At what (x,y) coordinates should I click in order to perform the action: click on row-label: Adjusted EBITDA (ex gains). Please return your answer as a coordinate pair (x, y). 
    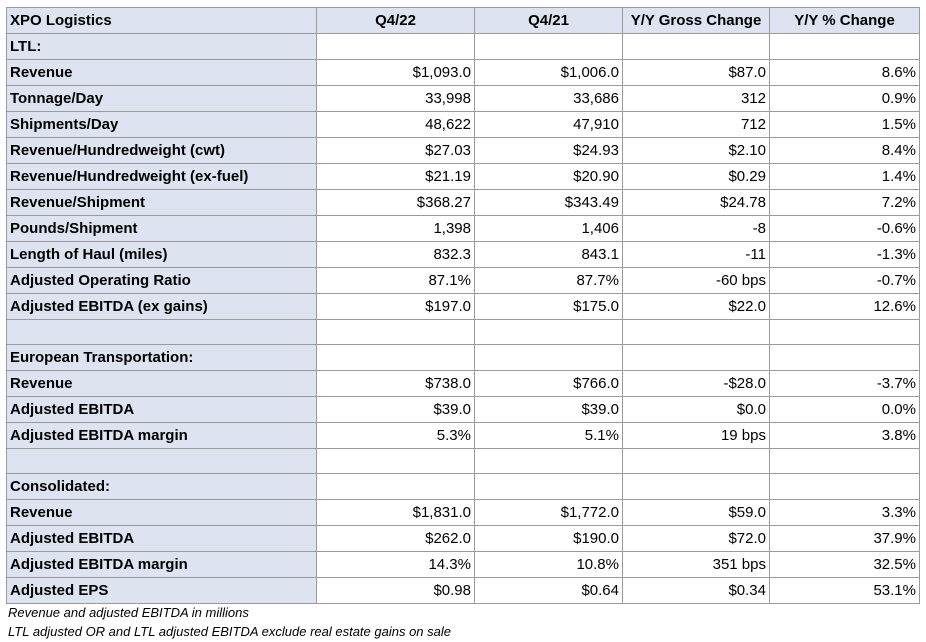
    Looking at the image, I should click on (161, 306).